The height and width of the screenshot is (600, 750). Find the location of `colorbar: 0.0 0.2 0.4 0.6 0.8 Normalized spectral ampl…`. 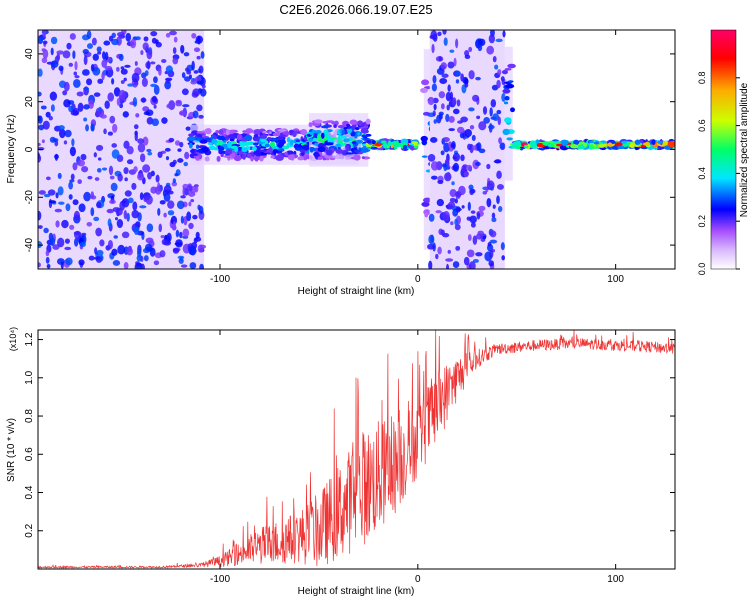

colorbar: 0.0 0.2 0.4 0.6 0.8 Normalized spectral ampl… is located at coordinates (723, 152).